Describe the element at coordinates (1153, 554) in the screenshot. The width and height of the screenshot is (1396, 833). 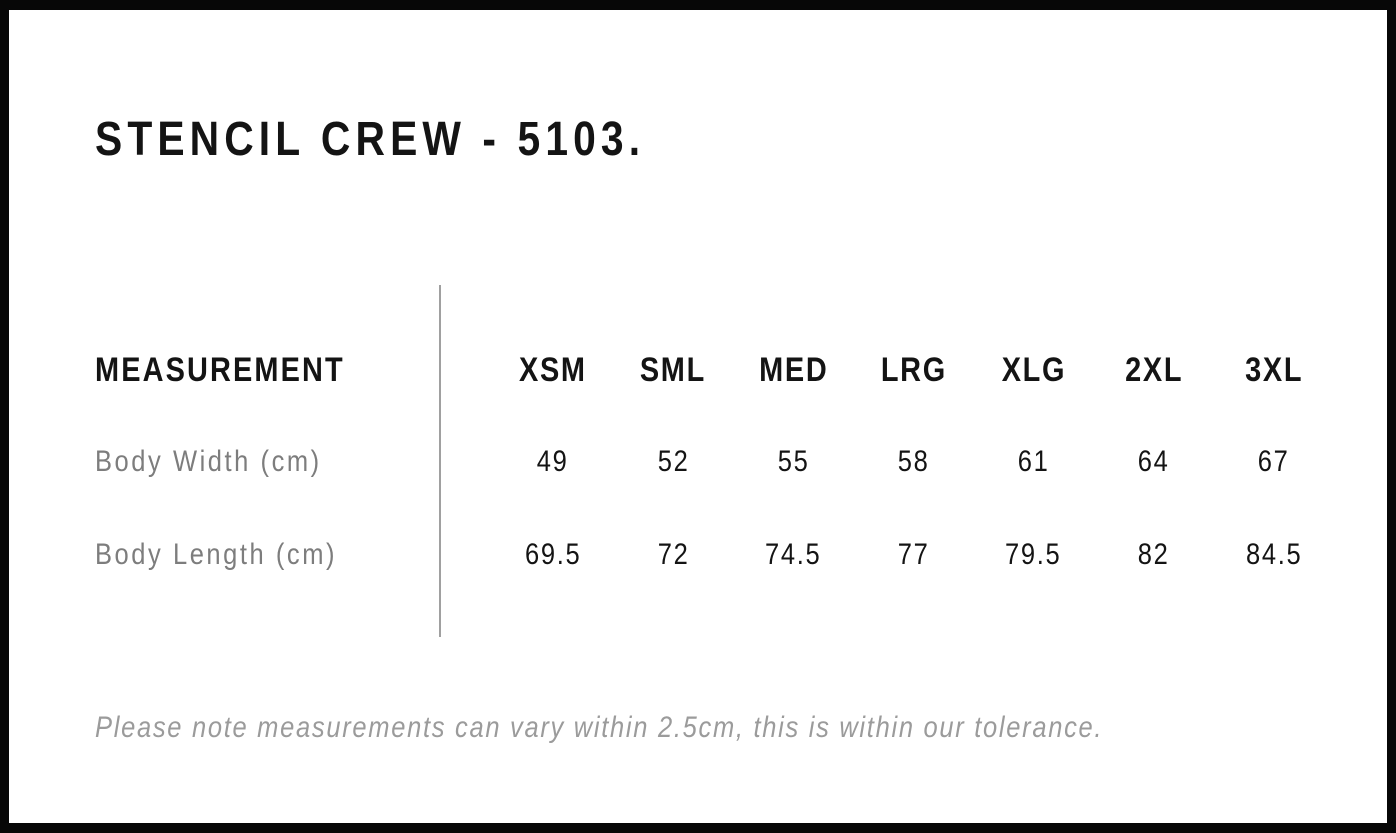
I see `body-length-2xl: 82` at that location.